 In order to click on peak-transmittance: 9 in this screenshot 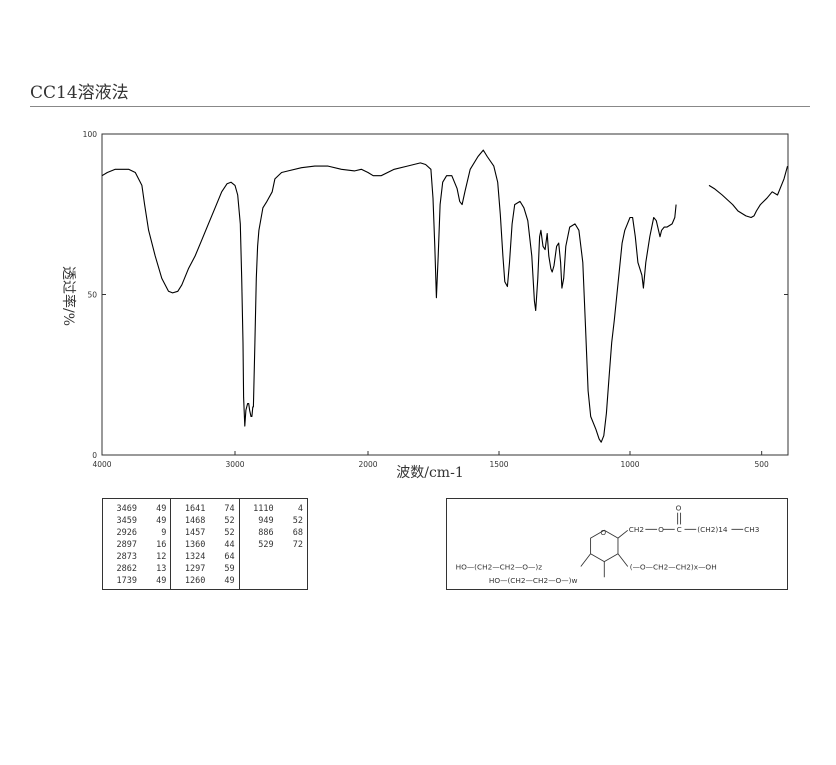, I will do `click(164, 533)`.